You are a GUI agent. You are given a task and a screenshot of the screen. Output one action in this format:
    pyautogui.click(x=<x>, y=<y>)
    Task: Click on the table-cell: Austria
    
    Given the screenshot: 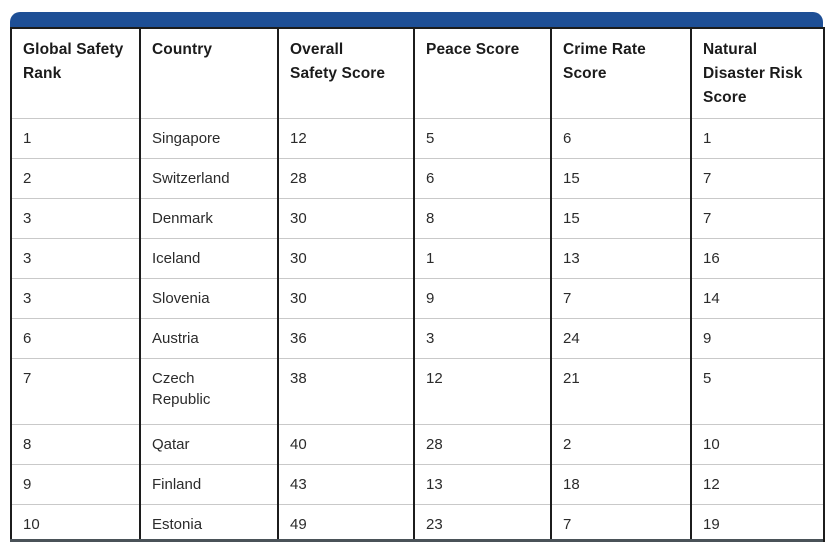 What is the action you would take?
    pyautogui.click(x=208, y=337)
    